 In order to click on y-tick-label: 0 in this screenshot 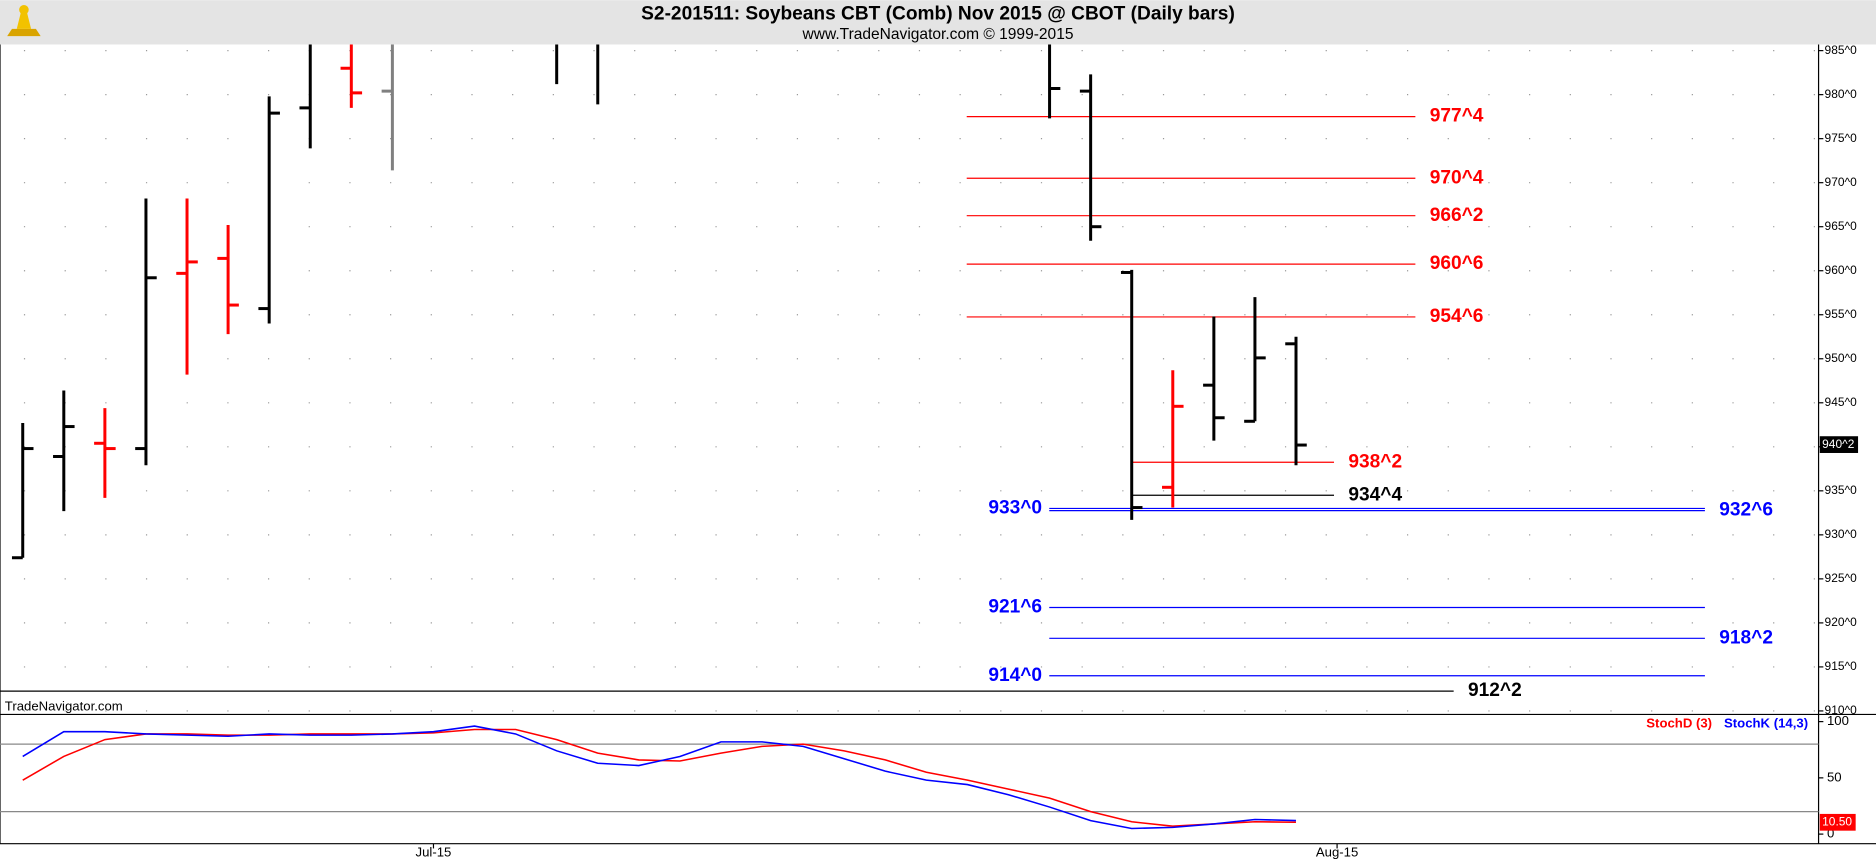, I will do `click(1830, 833)`.